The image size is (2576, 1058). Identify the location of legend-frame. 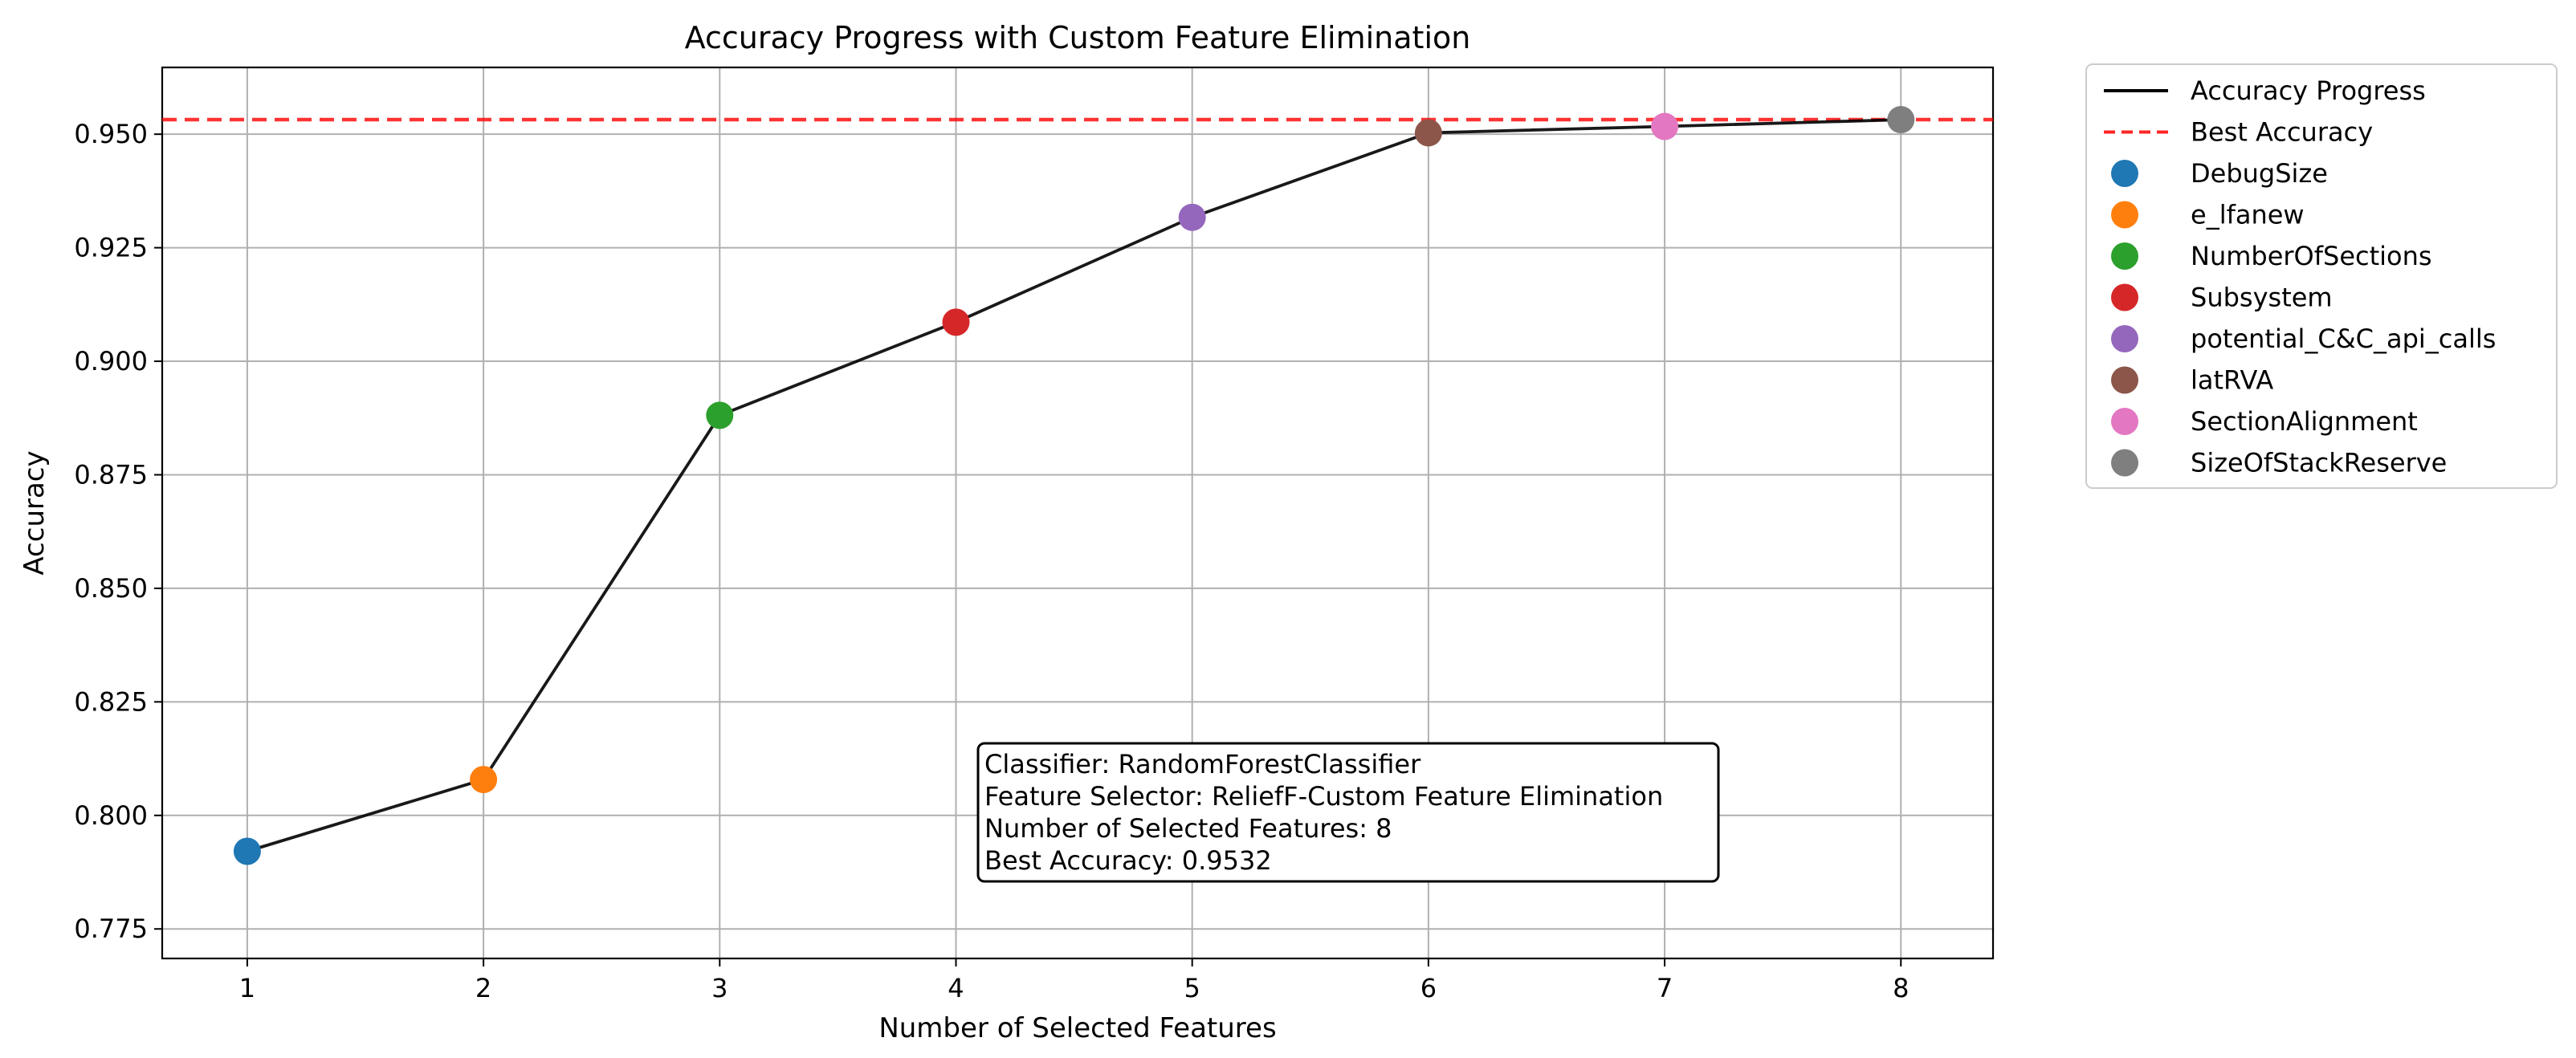
(2321, 276).